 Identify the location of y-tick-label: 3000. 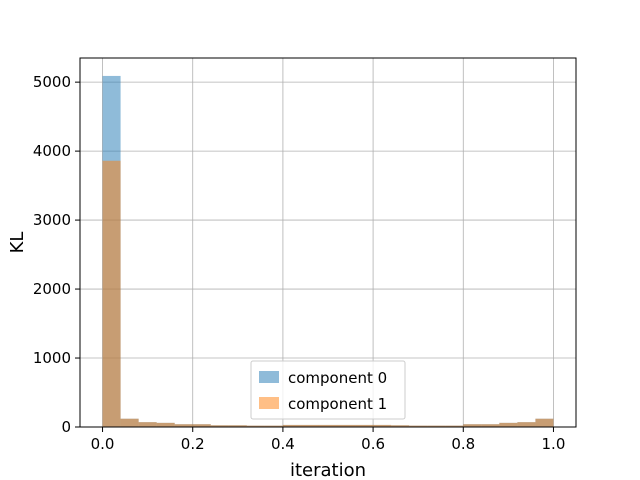
(52, 220).